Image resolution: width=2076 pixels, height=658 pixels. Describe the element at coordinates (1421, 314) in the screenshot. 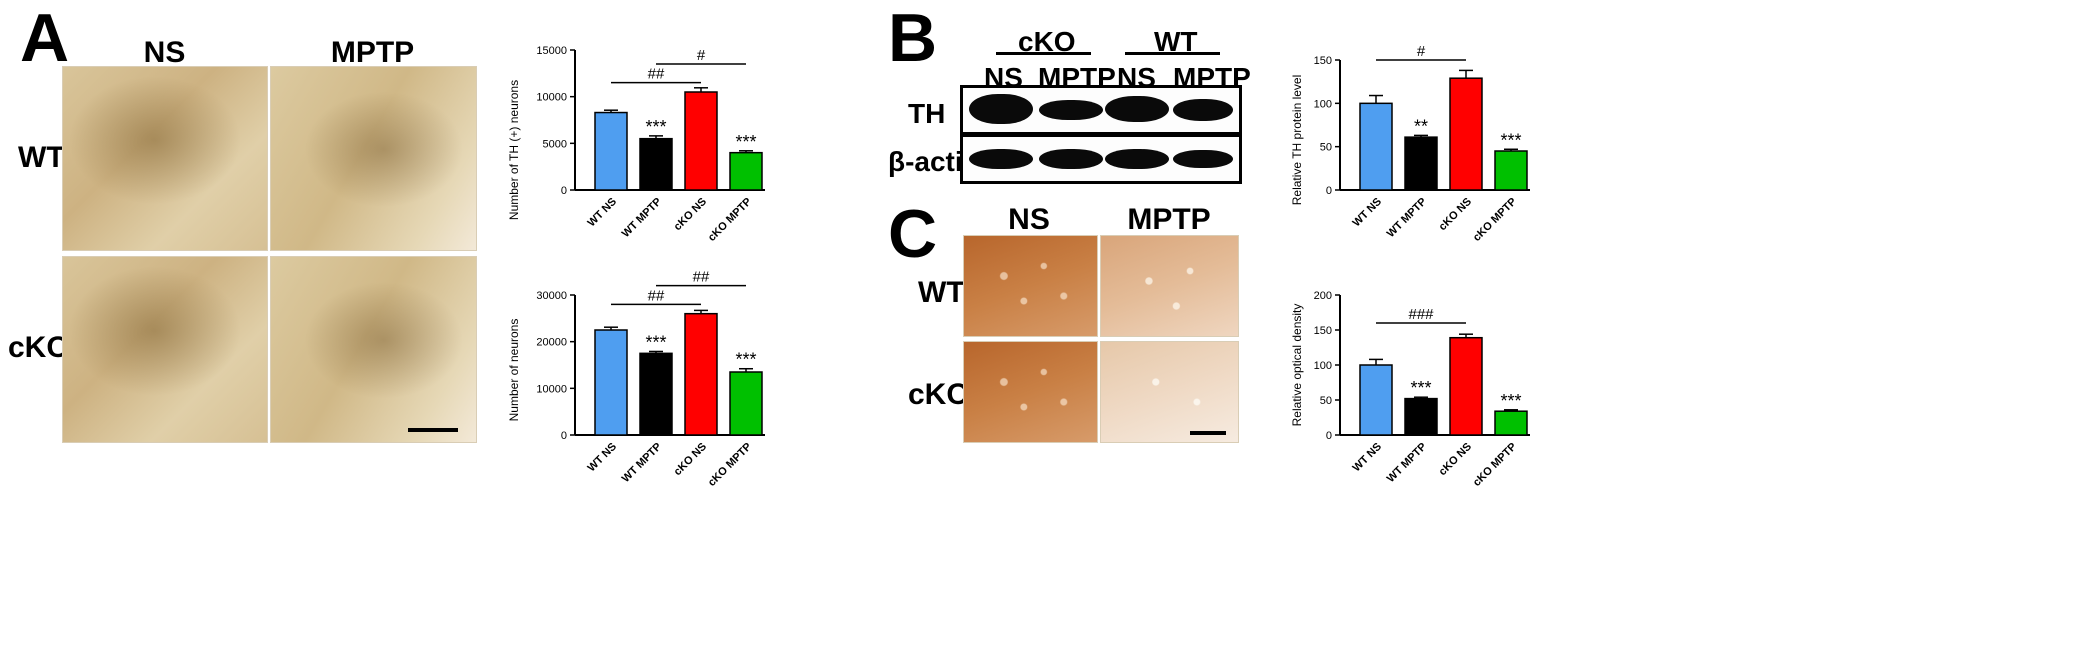

I see `comparison-label: ###` at that location.